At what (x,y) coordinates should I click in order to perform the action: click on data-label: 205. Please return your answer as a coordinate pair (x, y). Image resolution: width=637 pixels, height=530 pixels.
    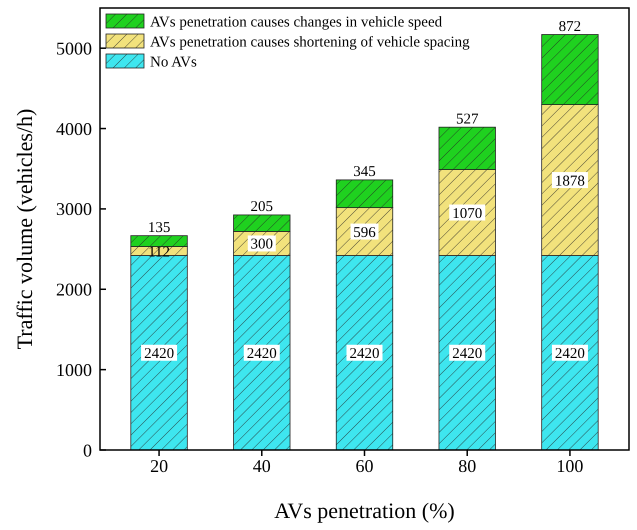
    Looking at the image, I should click on (262, 207).